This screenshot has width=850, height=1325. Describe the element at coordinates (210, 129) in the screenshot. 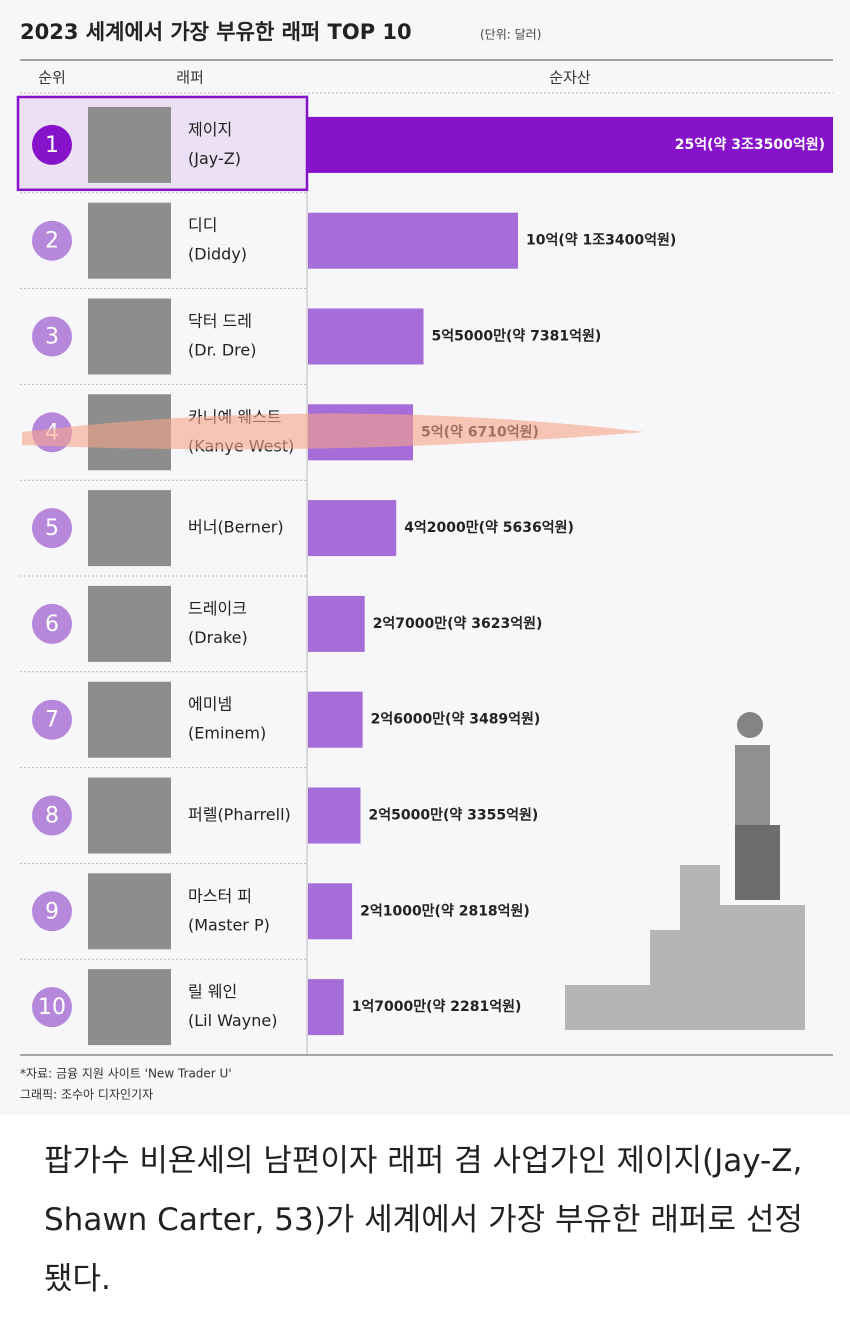

I see `rapper-name: 제이지` at that location.